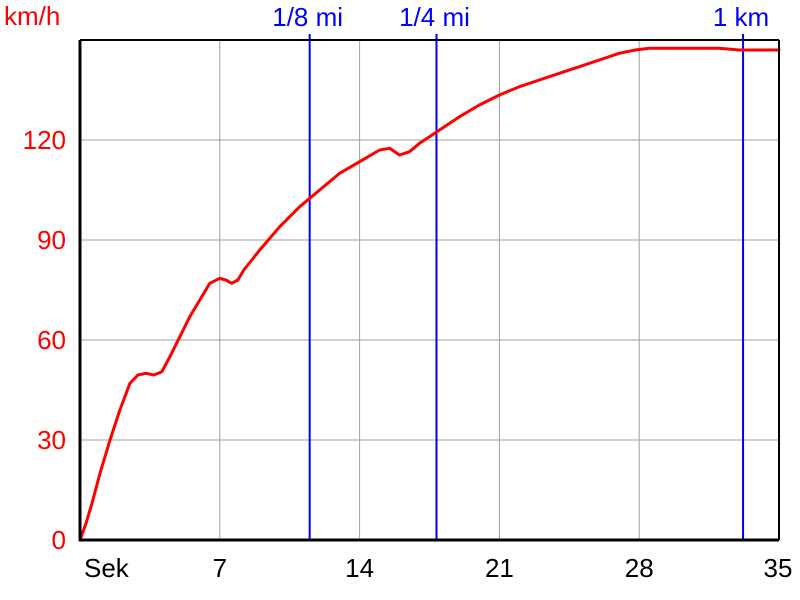  Describe the element at coordinates (59, 540) in the screenshot. I see `y-tick-label-0: 0` at that location.